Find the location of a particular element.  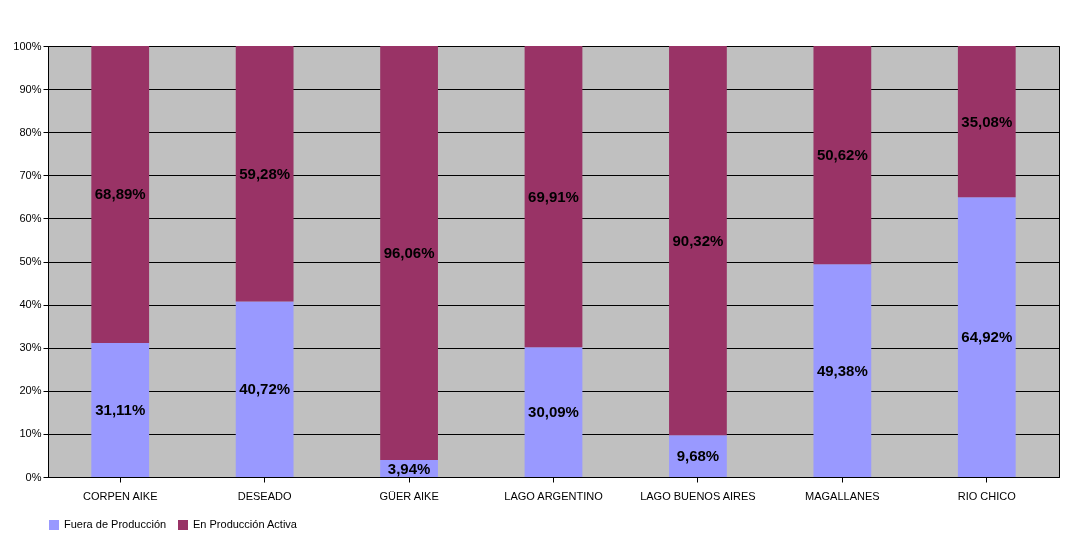

data-label: 69,91% is located at coordinates (553, 196).